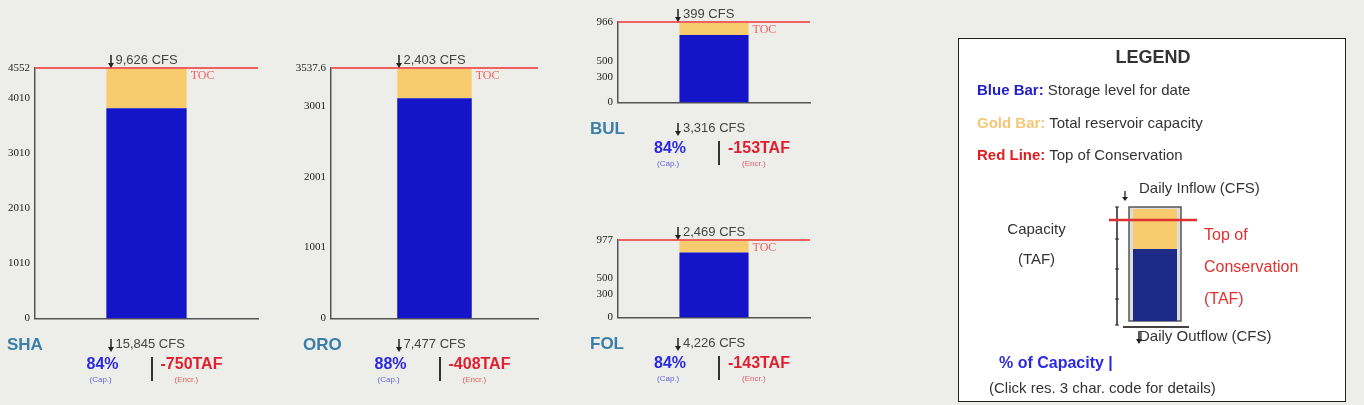  Describe the element at coordinates (19, 261) in the screenshot. I see `y-tick-label: 1010` at that location.